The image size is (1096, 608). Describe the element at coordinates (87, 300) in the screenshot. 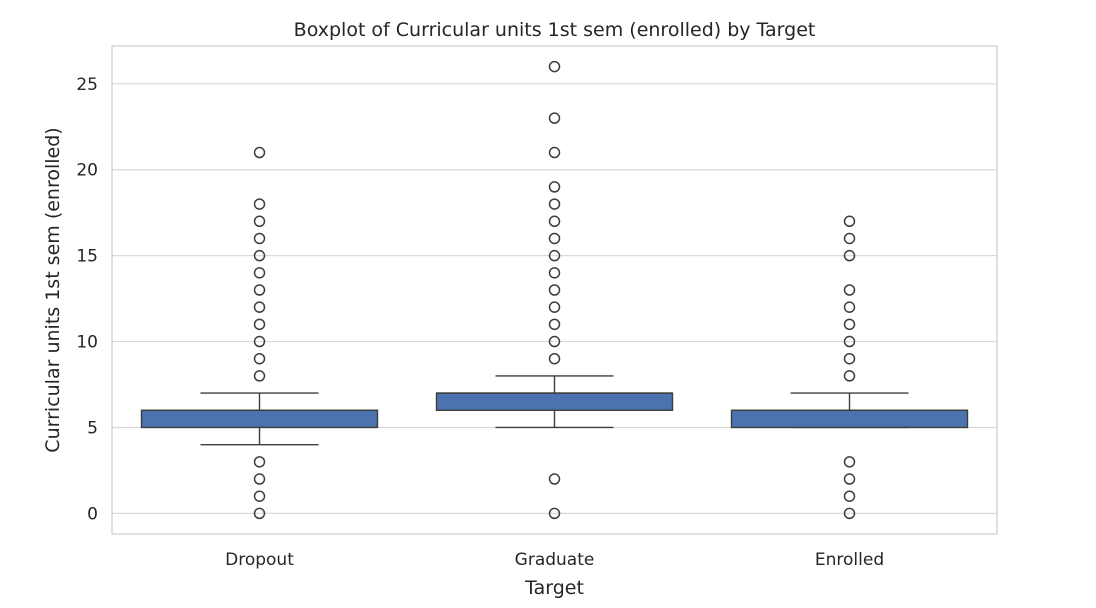

I see `y-tick-labels: 0 5 10 15 20 25` at that location.